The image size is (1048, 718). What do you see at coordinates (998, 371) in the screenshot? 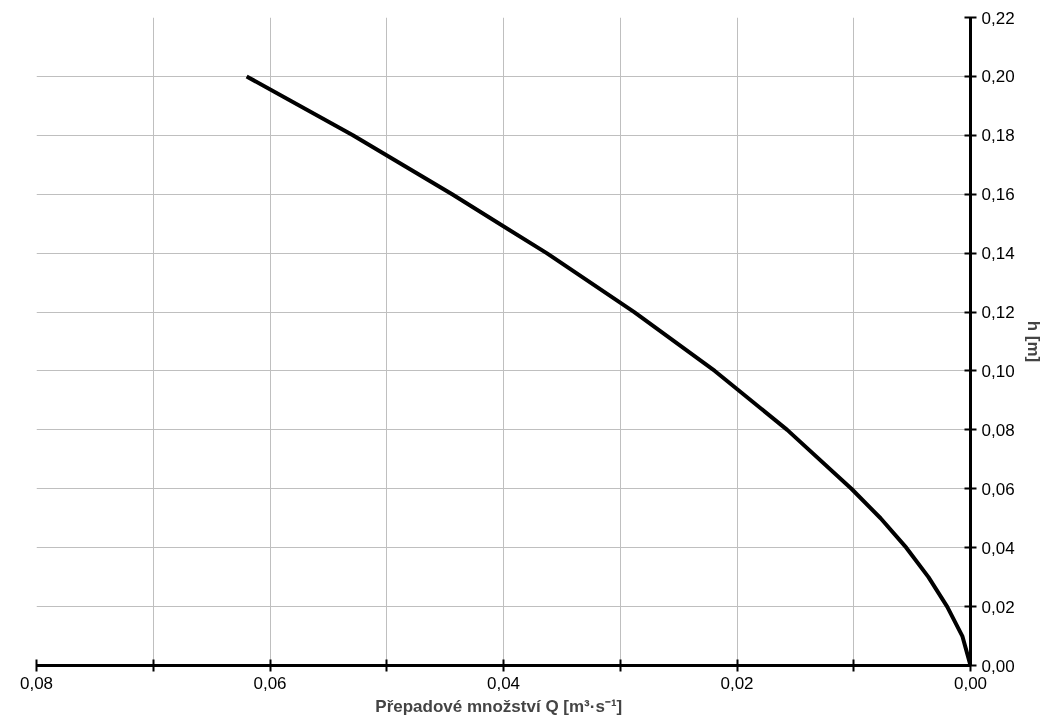
I see `y-tick-label: 0,10` at bounding box center [998, 371].